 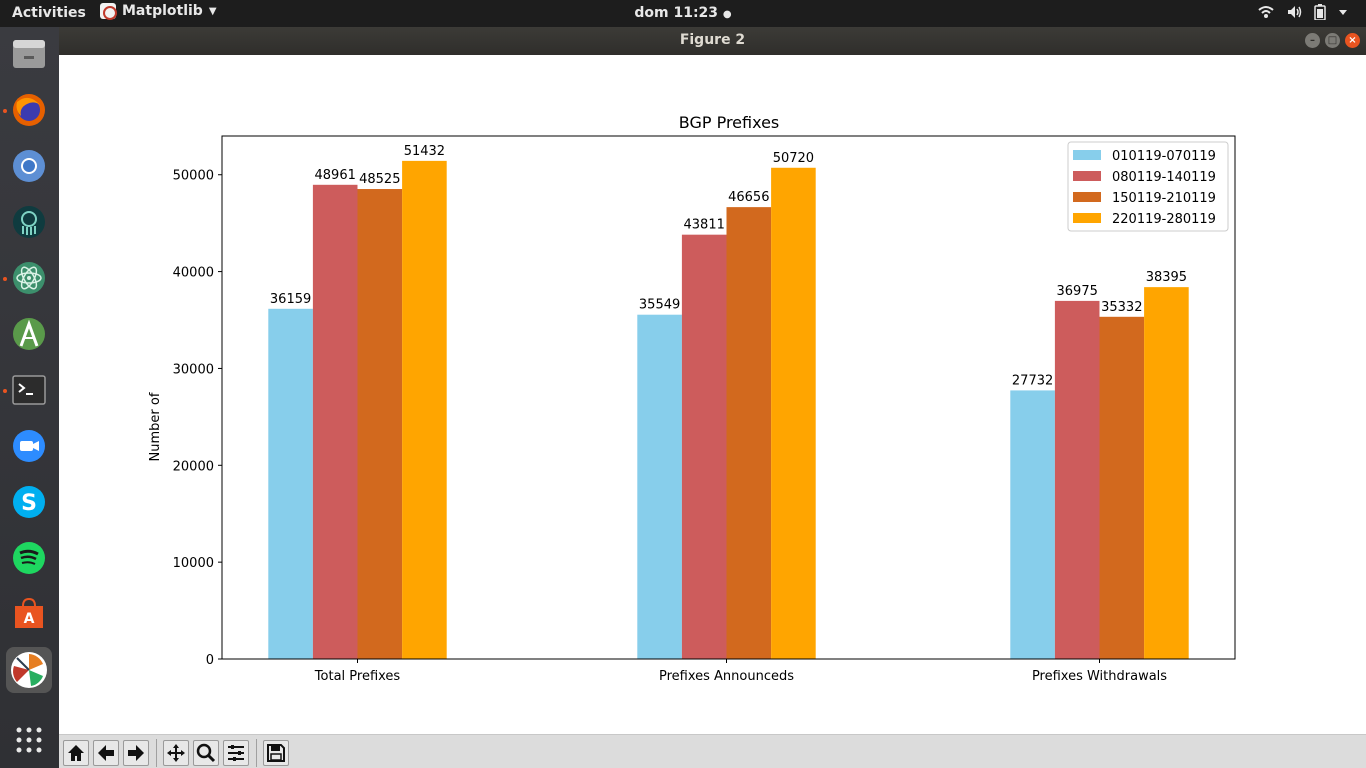 What do you see at coordinates (726, 676) in the screenshot?
I see `x-tick-label: Prefixes Announceds` at bounding box center [726, 676].